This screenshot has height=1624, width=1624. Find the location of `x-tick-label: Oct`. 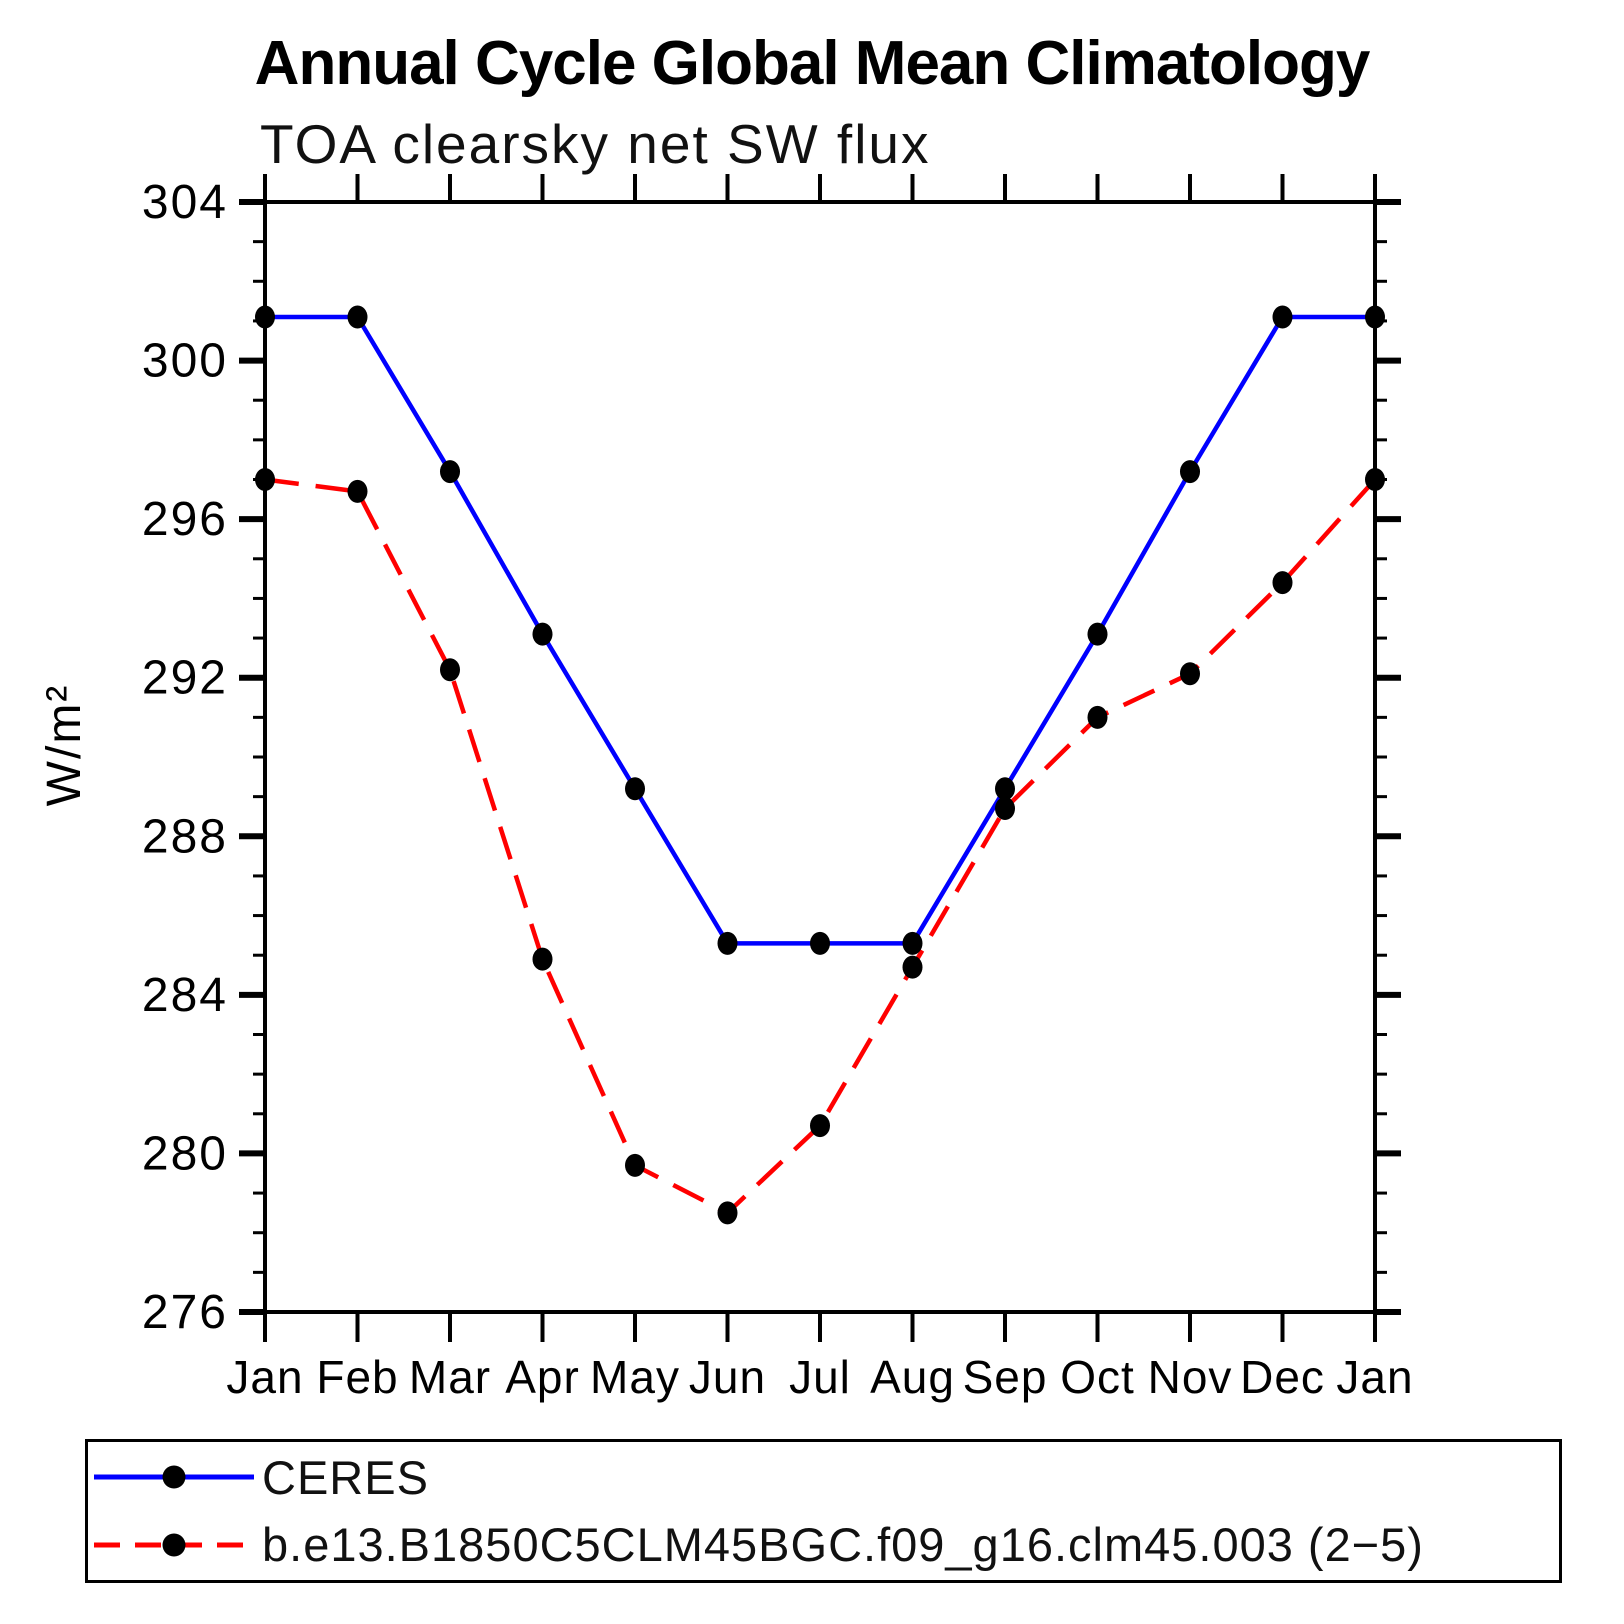

x-tick-label: Oct is located at coordinates (1097, 1377).